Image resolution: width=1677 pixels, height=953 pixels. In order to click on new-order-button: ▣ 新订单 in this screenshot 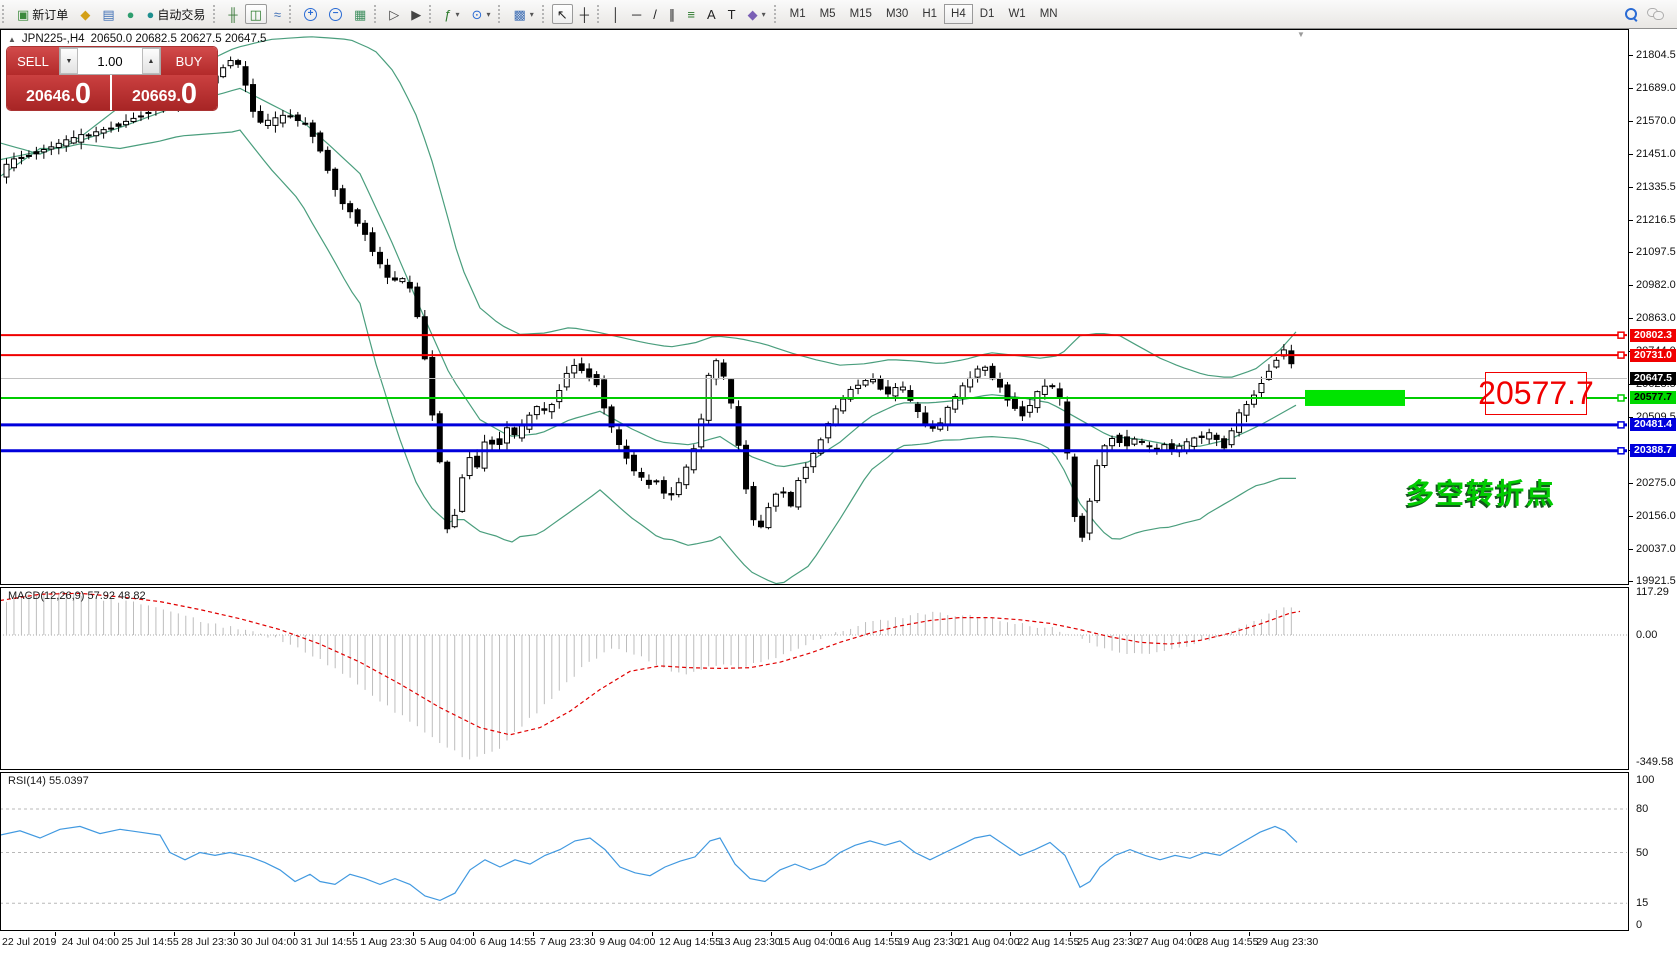, I will do `click(42, 14)`.